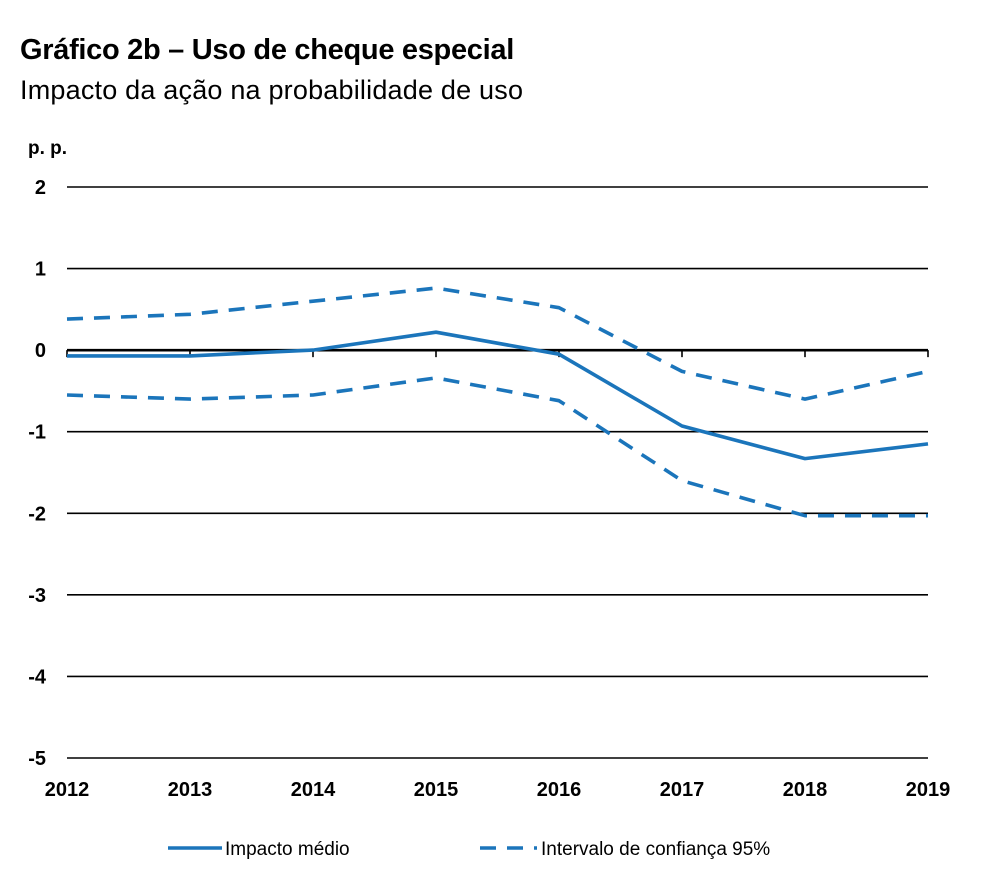 This screenshot has height=896, width=1000. Describe the element at coordinates (267, 50) in the screenshot. I see `chart-title: Gráfico 2b – Uso de cheque especial` at that location.